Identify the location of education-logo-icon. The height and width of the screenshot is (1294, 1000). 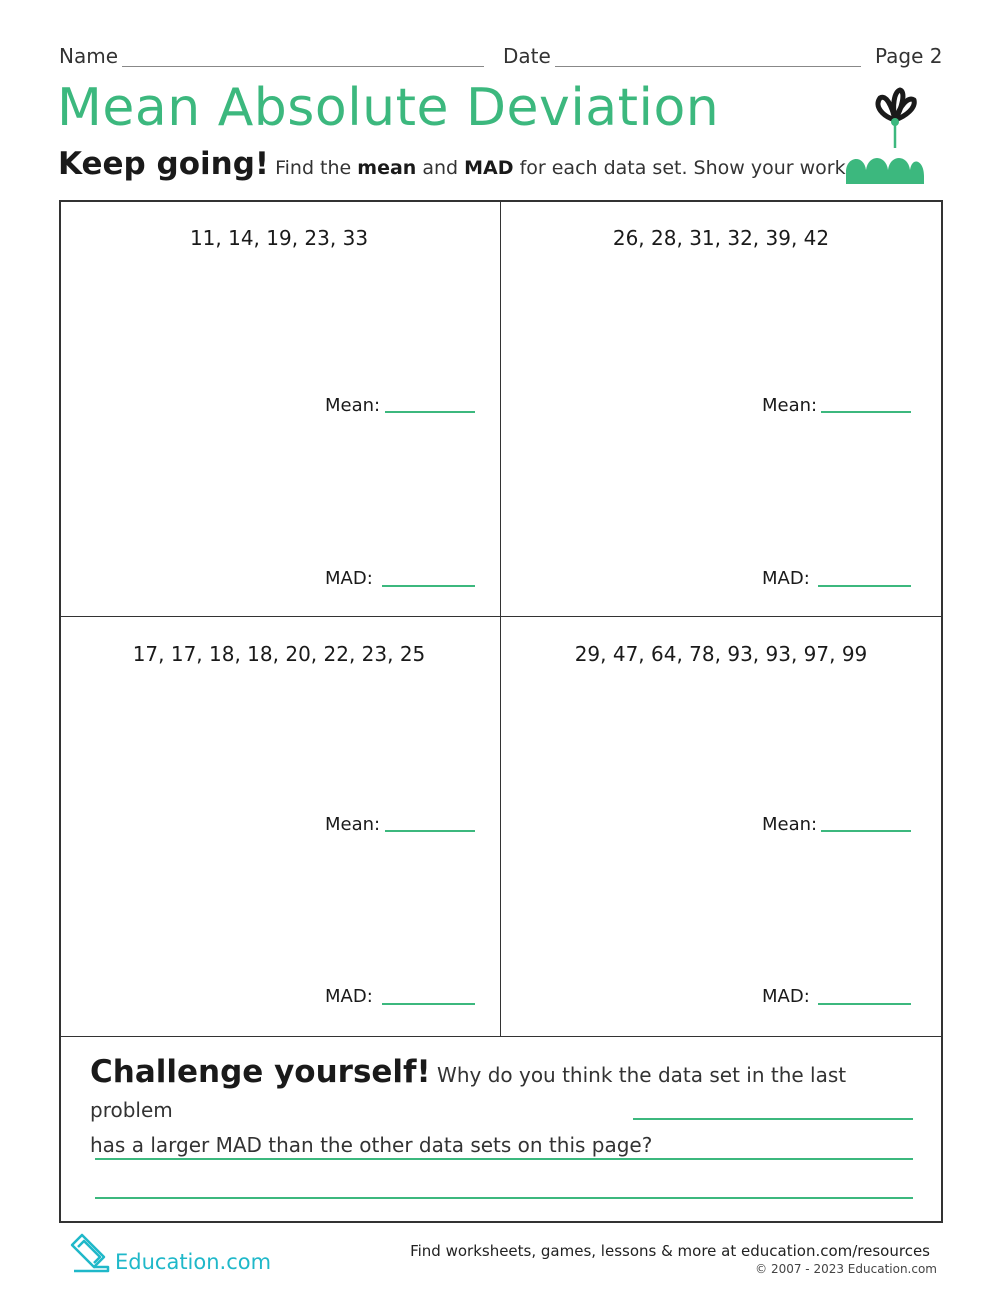
(90, 1253).